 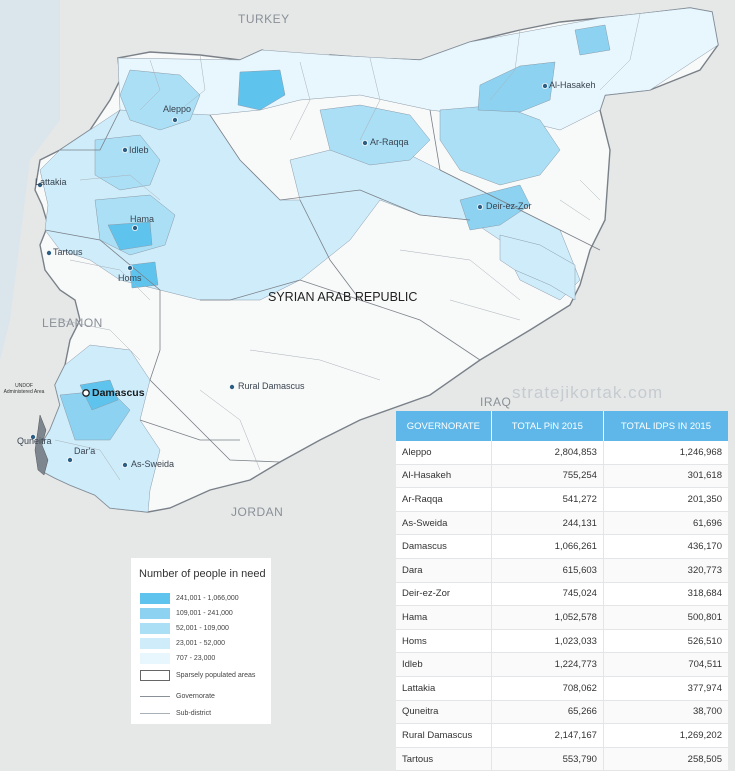 I want to click on cell-idps: 258,505, so click(x=665, y=759).